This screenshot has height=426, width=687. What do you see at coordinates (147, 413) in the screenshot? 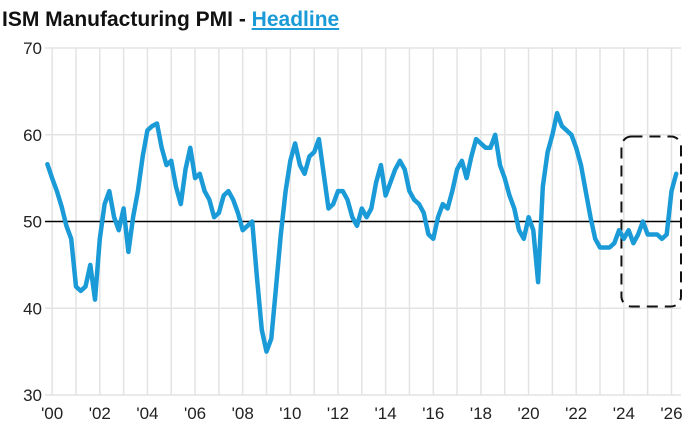
I see `x-tick-label: '04` at bounding box center [147, 413].